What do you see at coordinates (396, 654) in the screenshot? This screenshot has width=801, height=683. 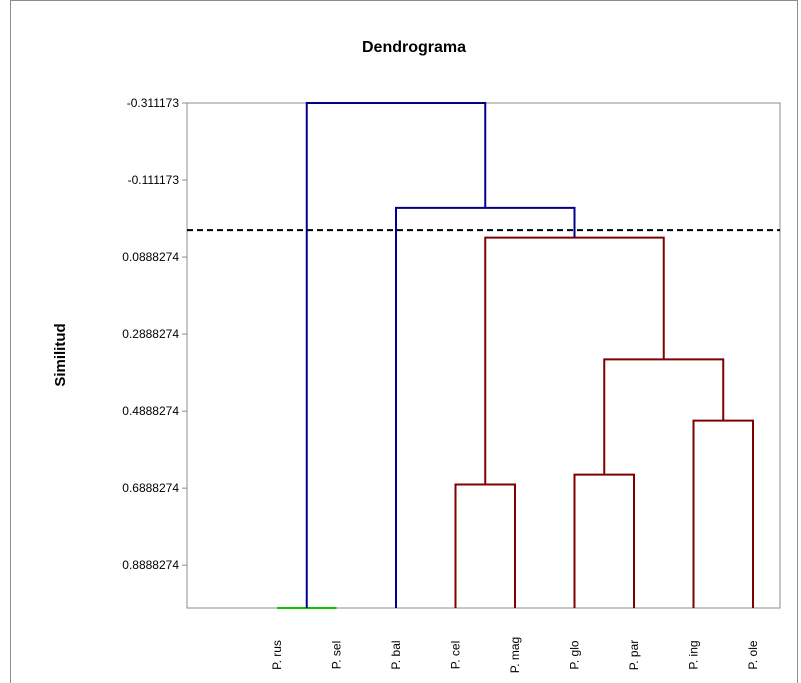 I see `leaf-label: P. bal` at bounding box center [396, 654].